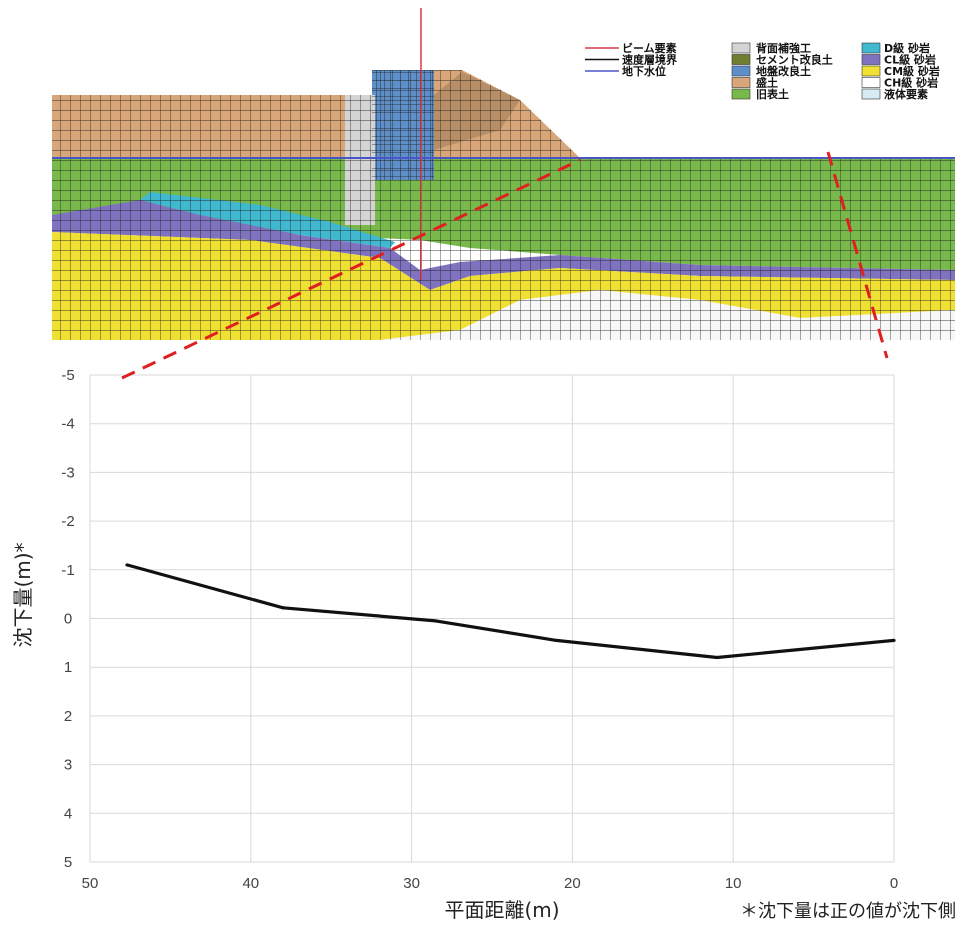  What do you see at coordinates (649, 48) in the screenshot?
I see `legend-label: ビーム要素` at bounding box center [649, 48].